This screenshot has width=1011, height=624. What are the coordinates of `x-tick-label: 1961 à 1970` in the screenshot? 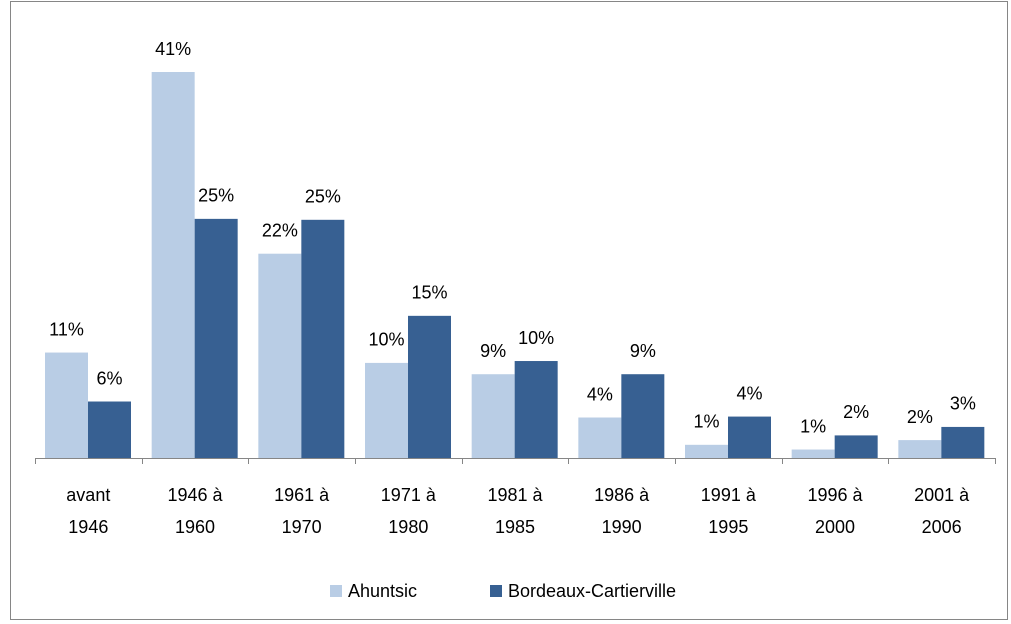 It's located at (302, 511).